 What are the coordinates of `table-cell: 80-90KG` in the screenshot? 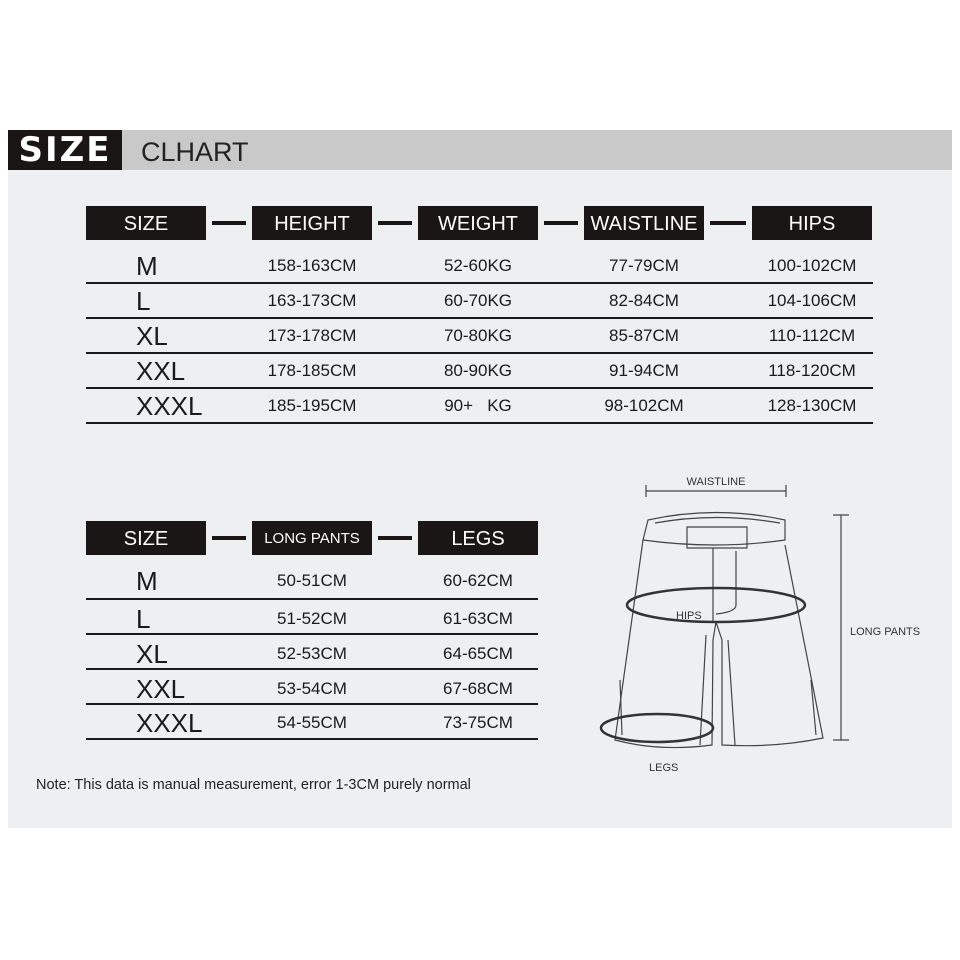 It's located at (478, 370).